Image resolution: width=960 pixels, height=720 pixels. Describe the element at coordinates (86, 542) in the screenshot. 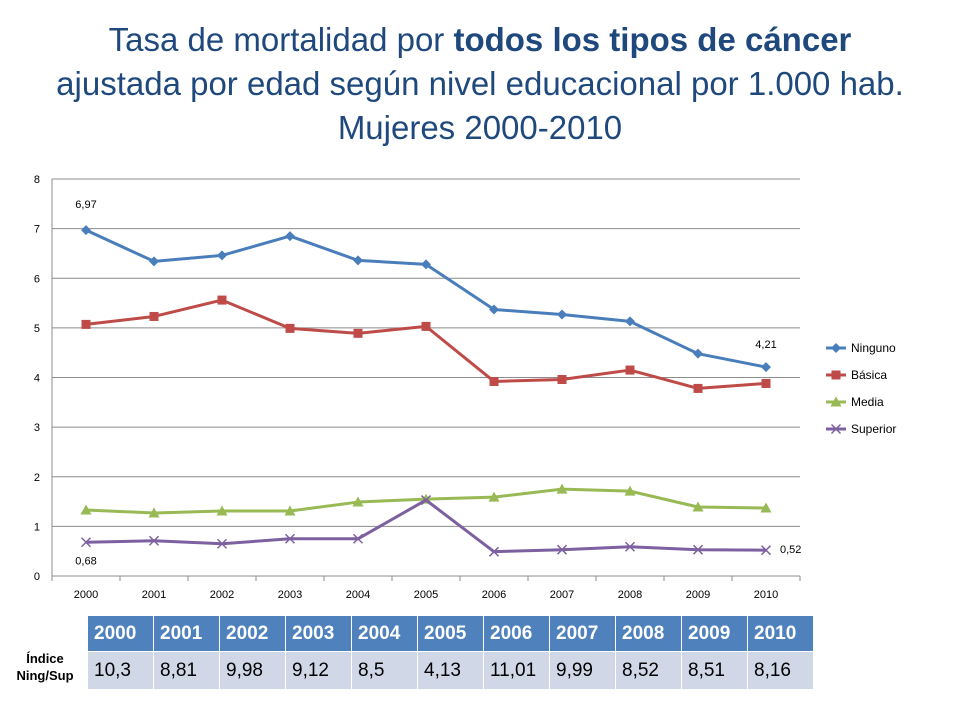

I see `series-point-superior-2000` at that location.